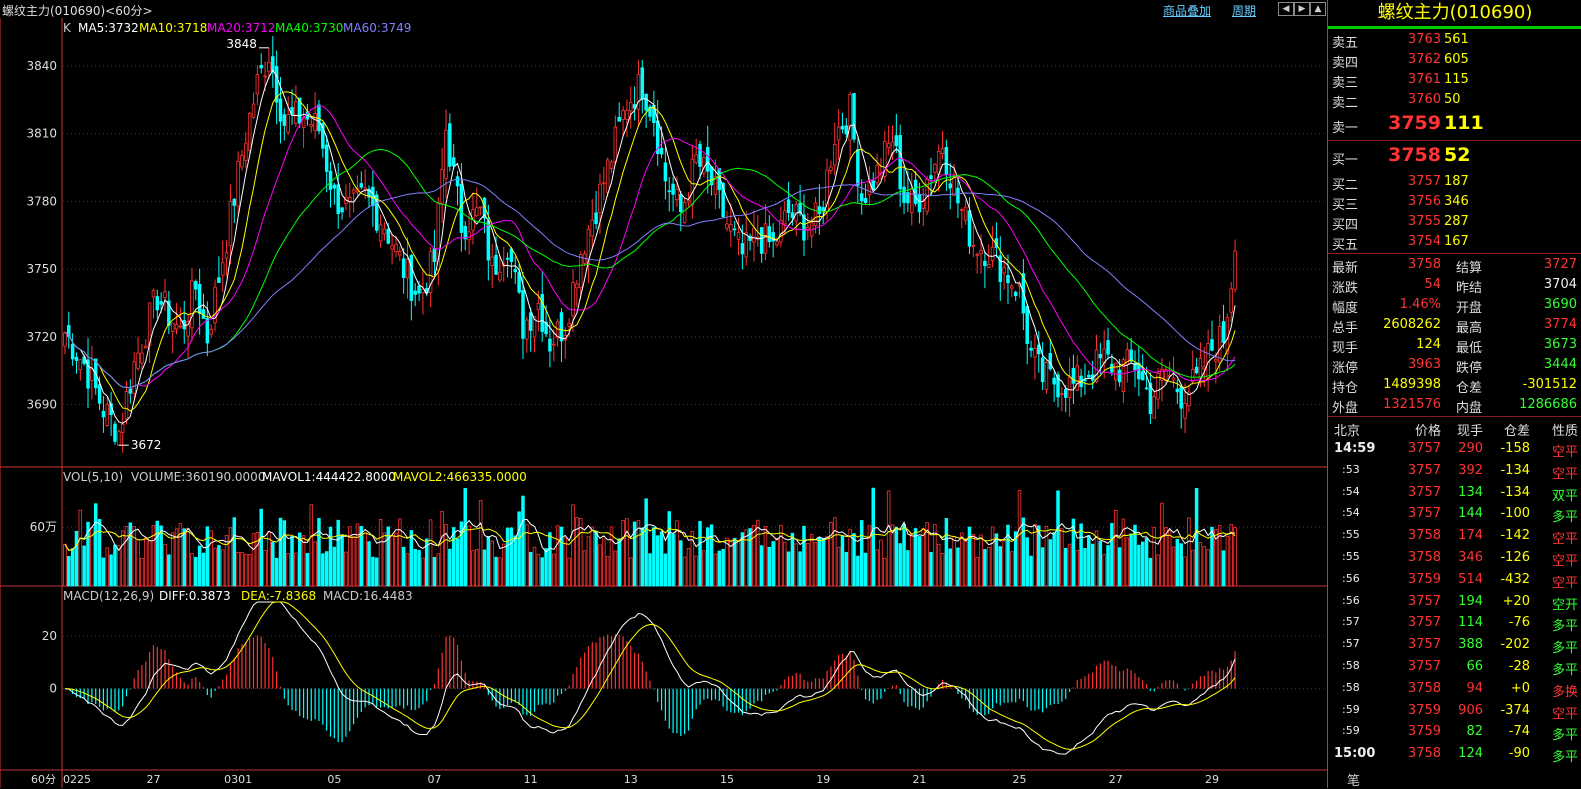 This screenshot has height=789, width=1581. Describe the element at coordinates (1469, 348) in the screenshot. I see `stat-label: 最低` at that location.